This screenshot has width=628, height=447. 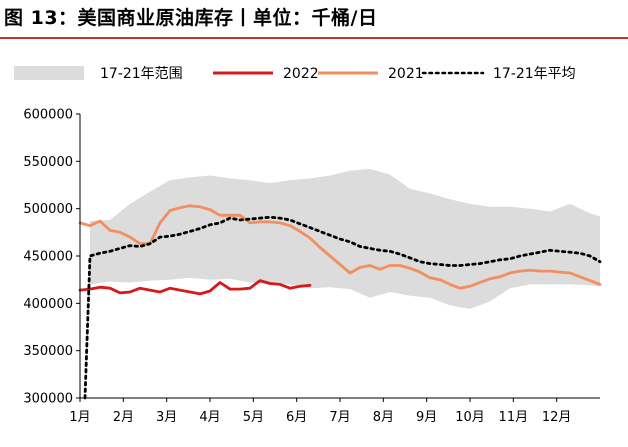 What do you see at coordinates (48, 304) in the screenshot?
I see `y-tick-label: 400000` at bounding box center [48, 304].